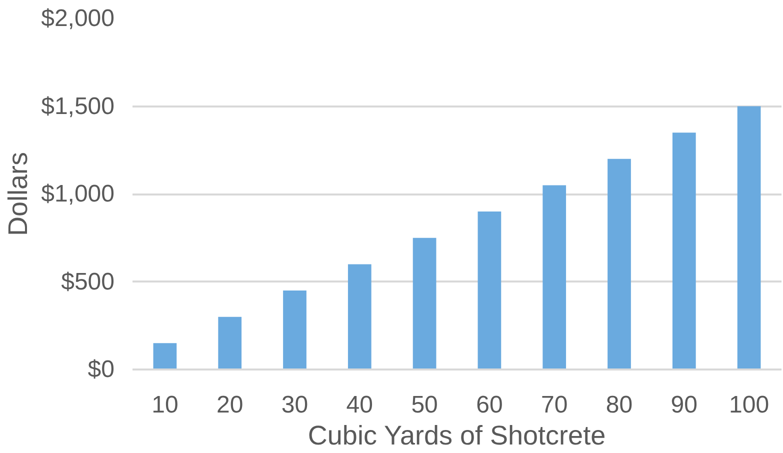 The height and width of the screenshot is (453, 783). Describe the element at coordinates (749, 405) in the screenshot. I see `x-tick-label: 100` at that location.